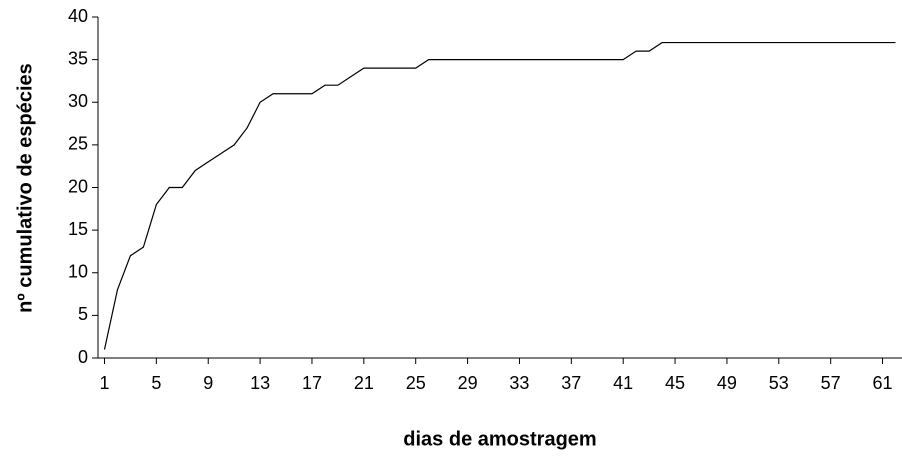 The width and height of the screenshot is (902, 457). What do you see at coordinates (78, 144) in the screenshot?
I see `y-tick-label: 25` at bounding box center [78, 144].